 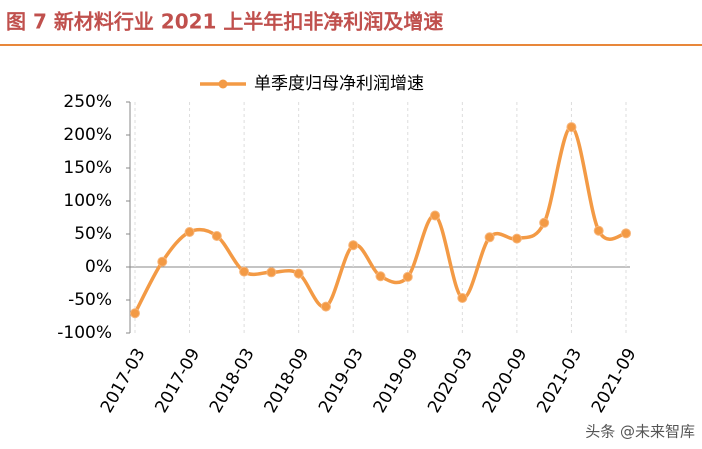 I want to click on y-tick-label: 100%, so click(x=87, y=201).